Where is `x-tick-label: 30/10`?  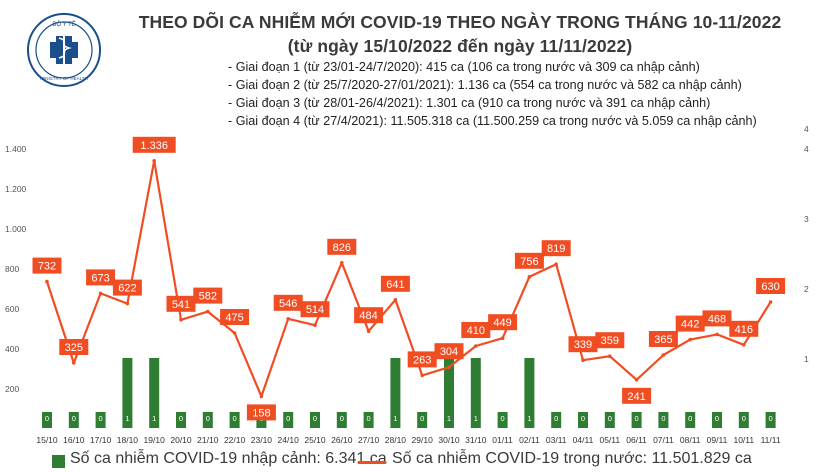 x-tick-label: 30/10 is located at coordinates (449, 440).